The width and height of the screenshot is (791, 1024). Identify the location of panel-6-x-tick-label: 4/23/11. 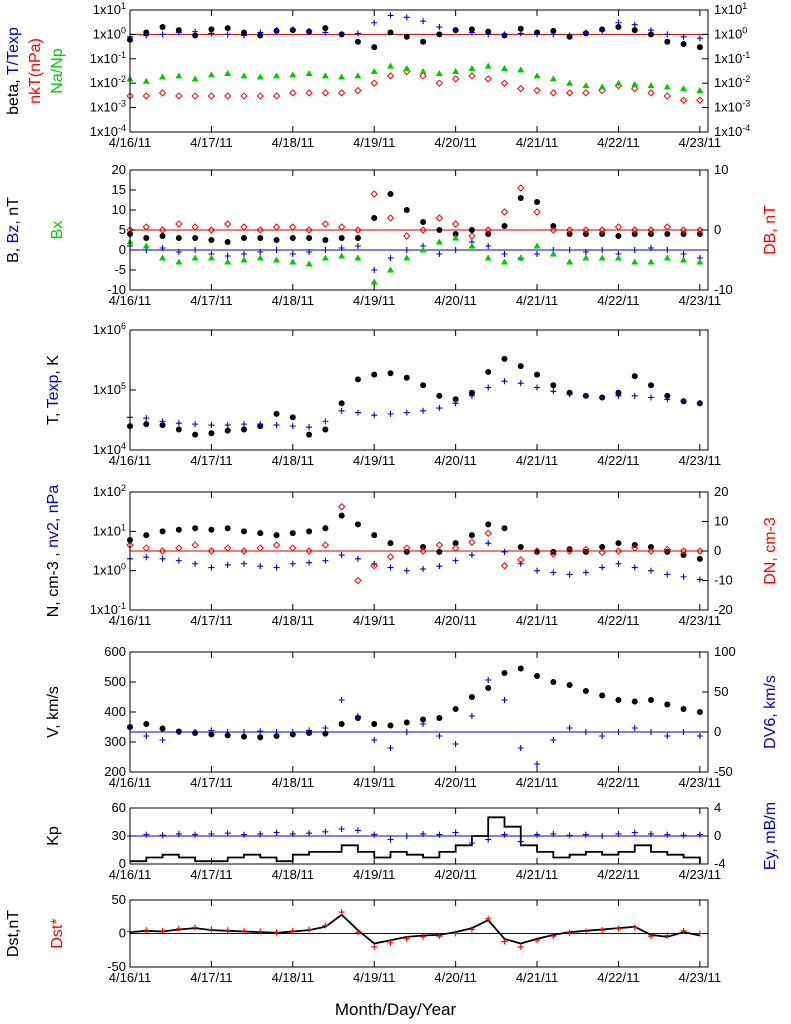
(700, 874).